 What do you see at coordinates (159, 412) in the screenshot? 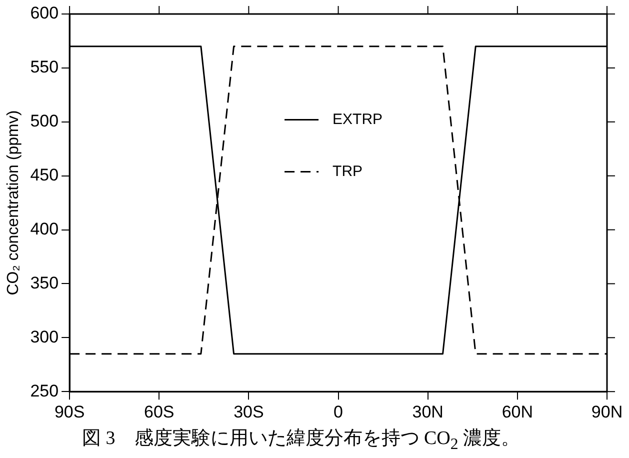
I see `x-tick-label: 60S` at bounding box center [159, 412].